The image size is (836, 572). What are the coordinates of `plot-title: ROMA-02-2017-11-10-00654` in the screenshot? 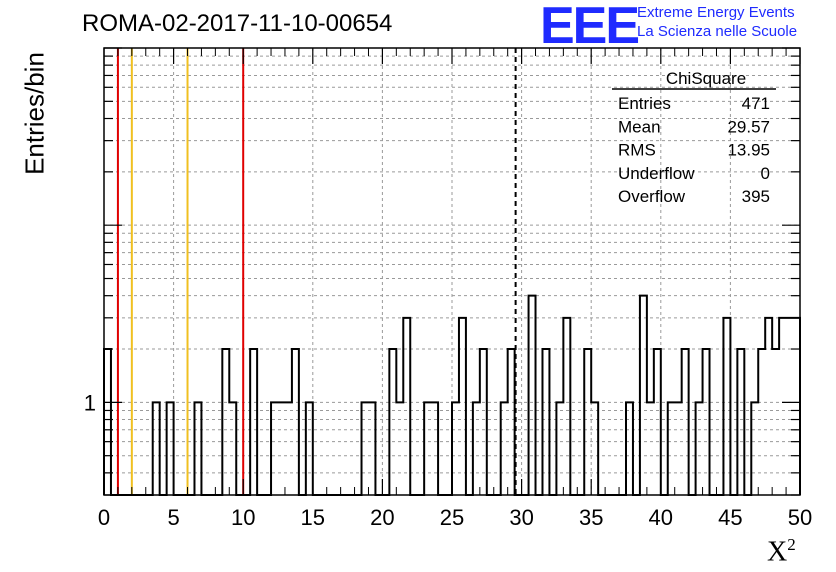 It's located at (237, 23).